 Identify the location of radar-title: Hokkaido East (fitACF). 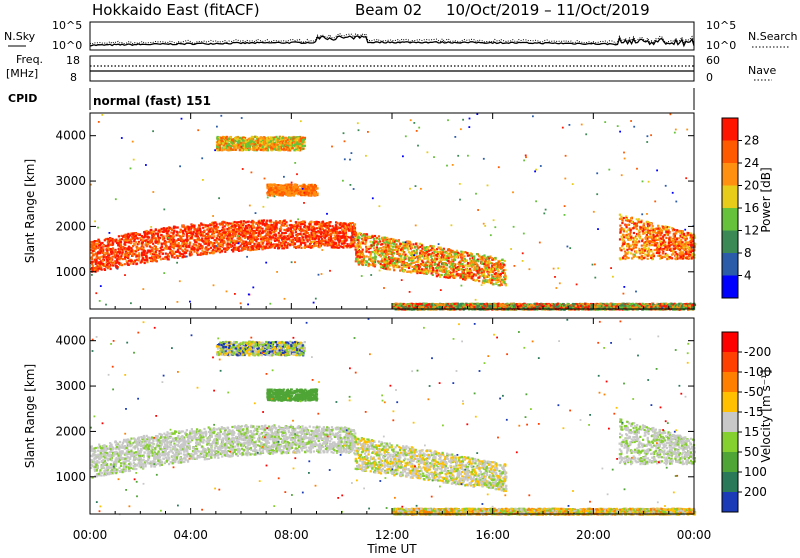
(176, 10).